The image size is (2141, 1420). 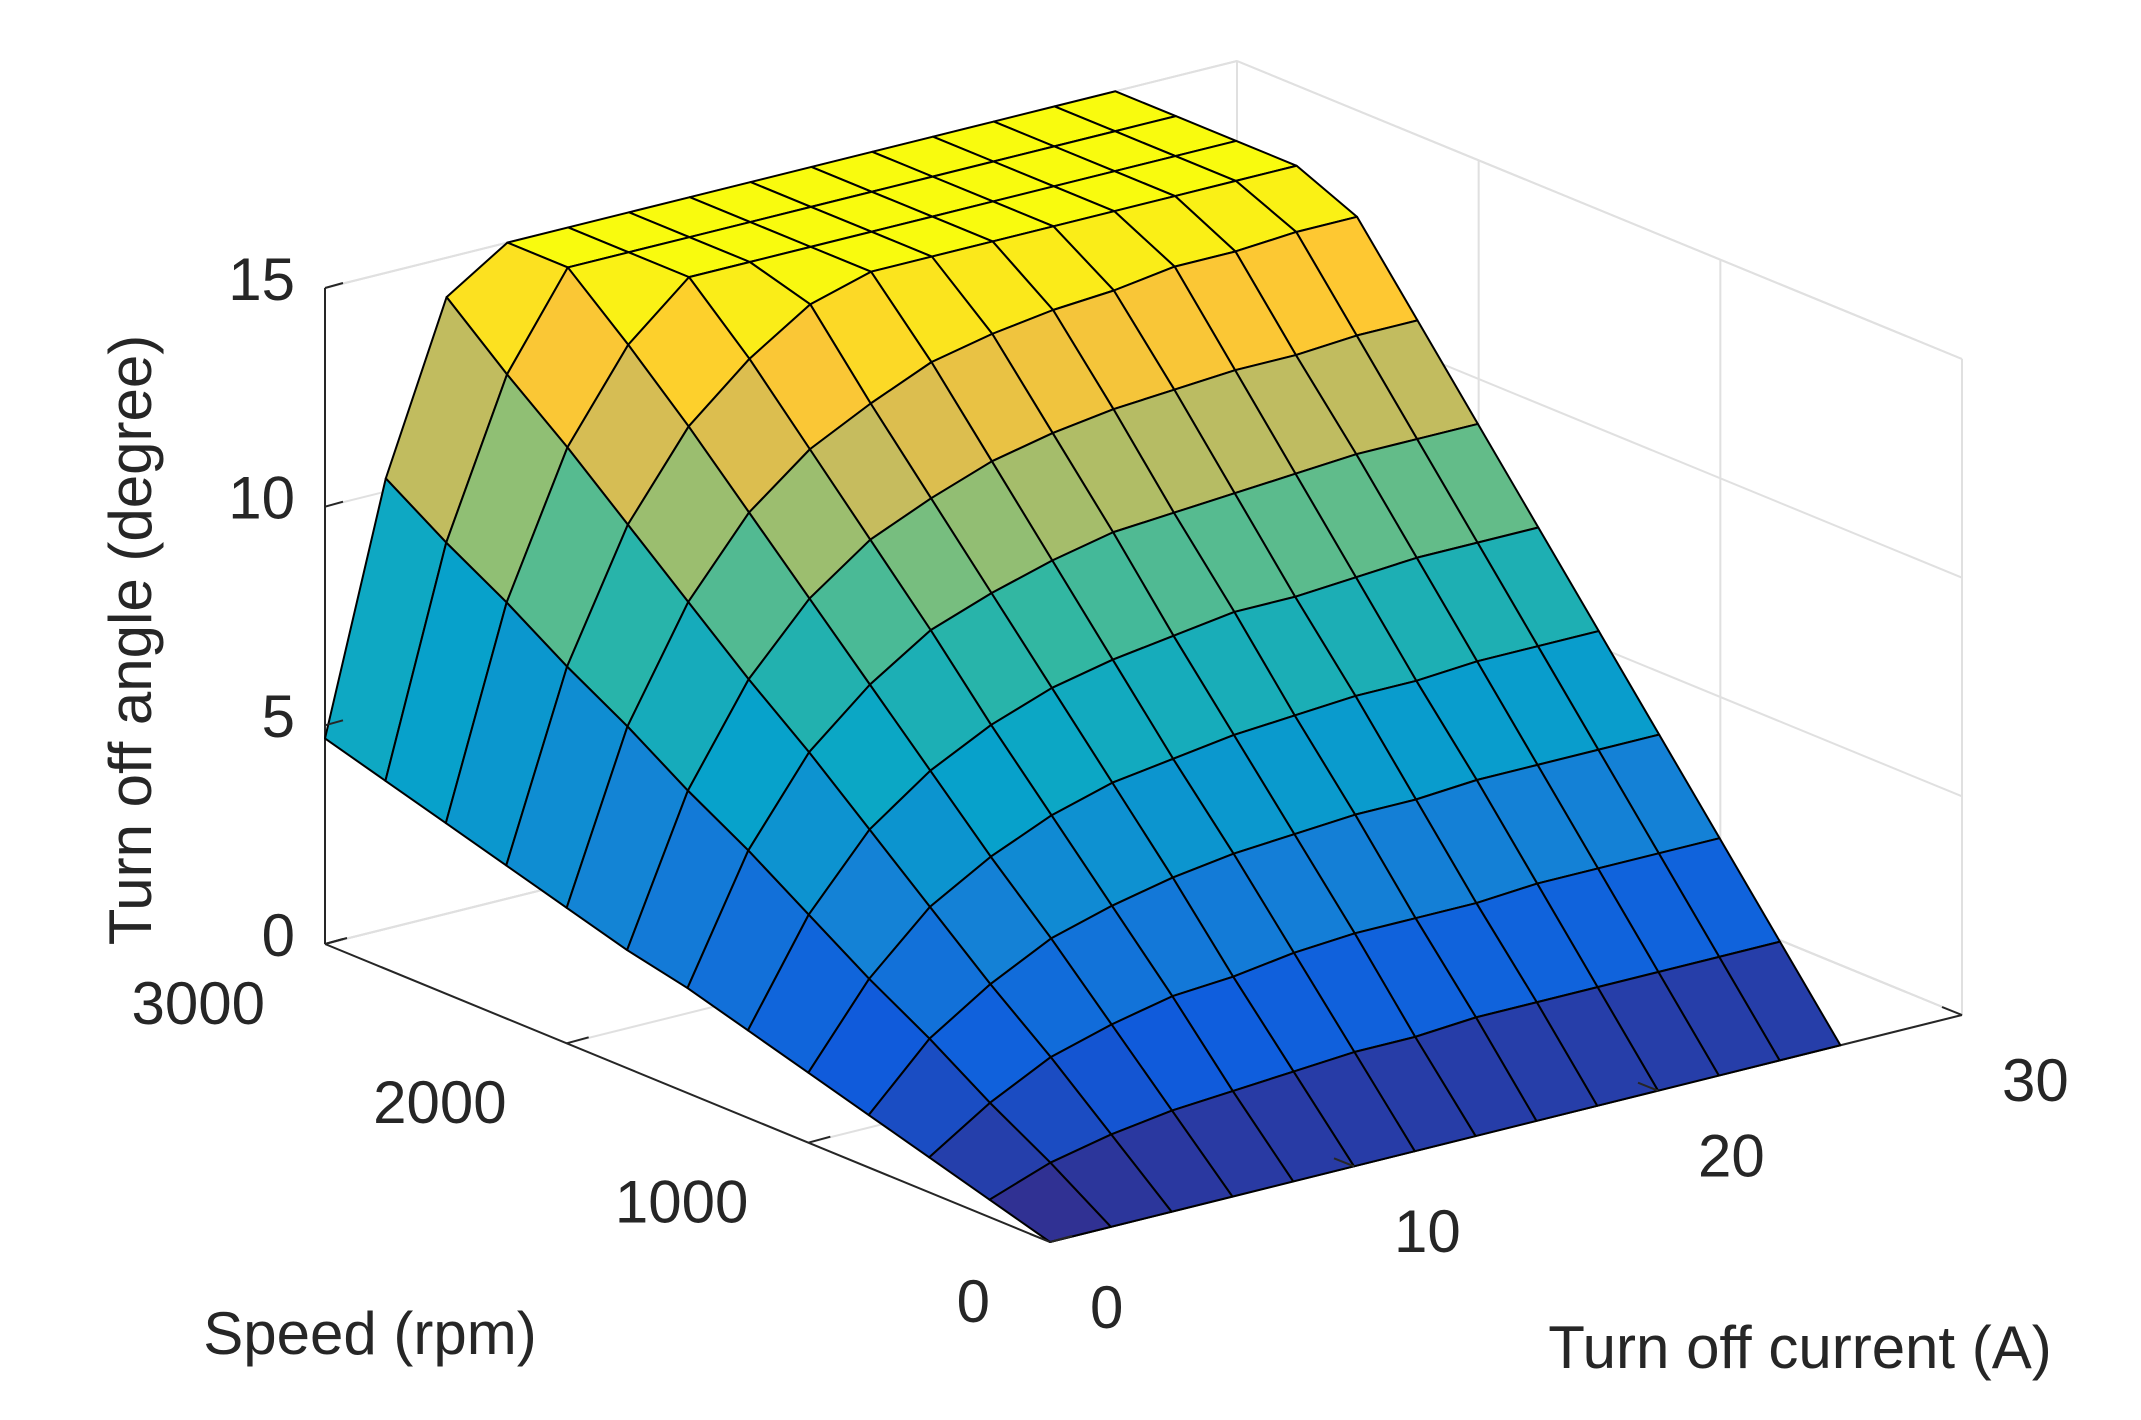 What do you see at coordinates (261, 279) in the screenshot?
I see `z-tick-label: 15` at bounding box center [261, 279].